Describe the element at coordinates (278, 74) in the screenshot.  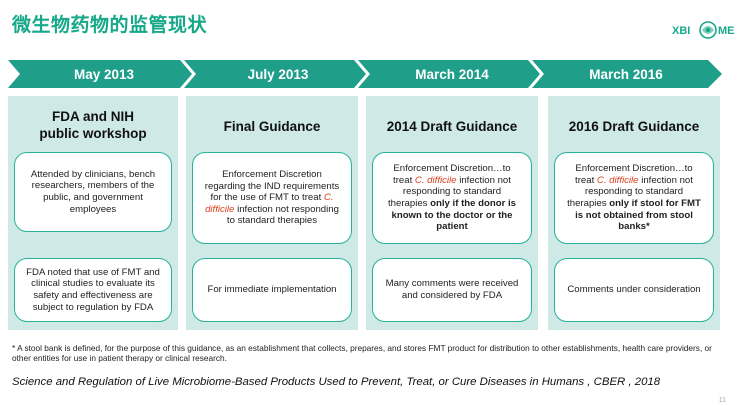
I see `timeline-date-2: July 2013` at that location.